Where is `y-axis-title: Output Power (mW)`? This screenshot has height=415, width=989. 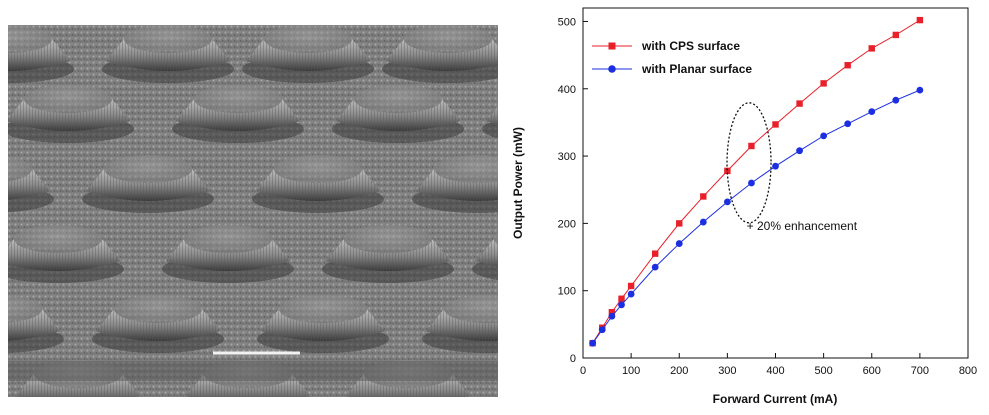
y-axis-title: Output Power (mW) is located at coordinates (518, 183).